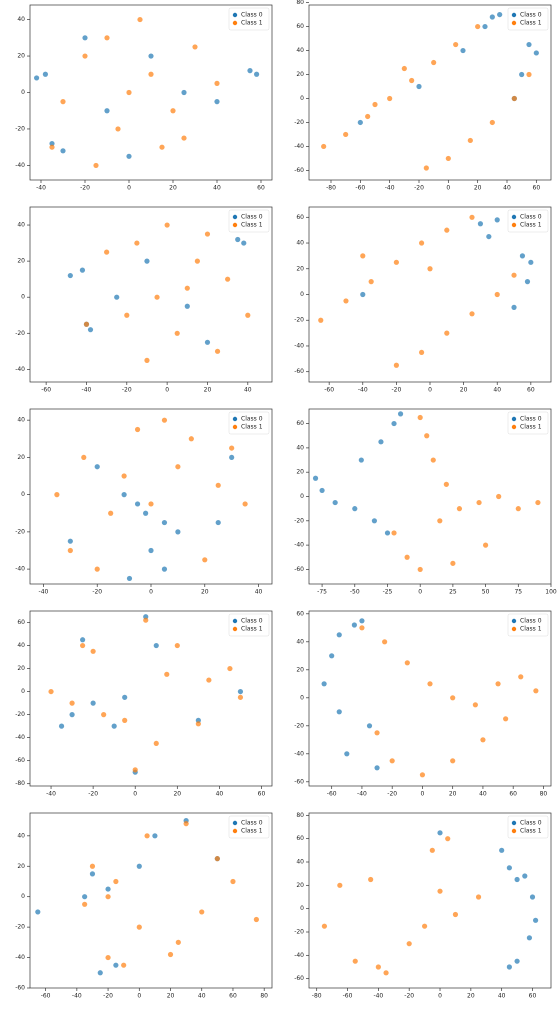 The height and width of the screenshot is (1012, 558). Describe the element at coordinates (362, 794) in the screenshot. I see `x-tick-label: -40` at that location.